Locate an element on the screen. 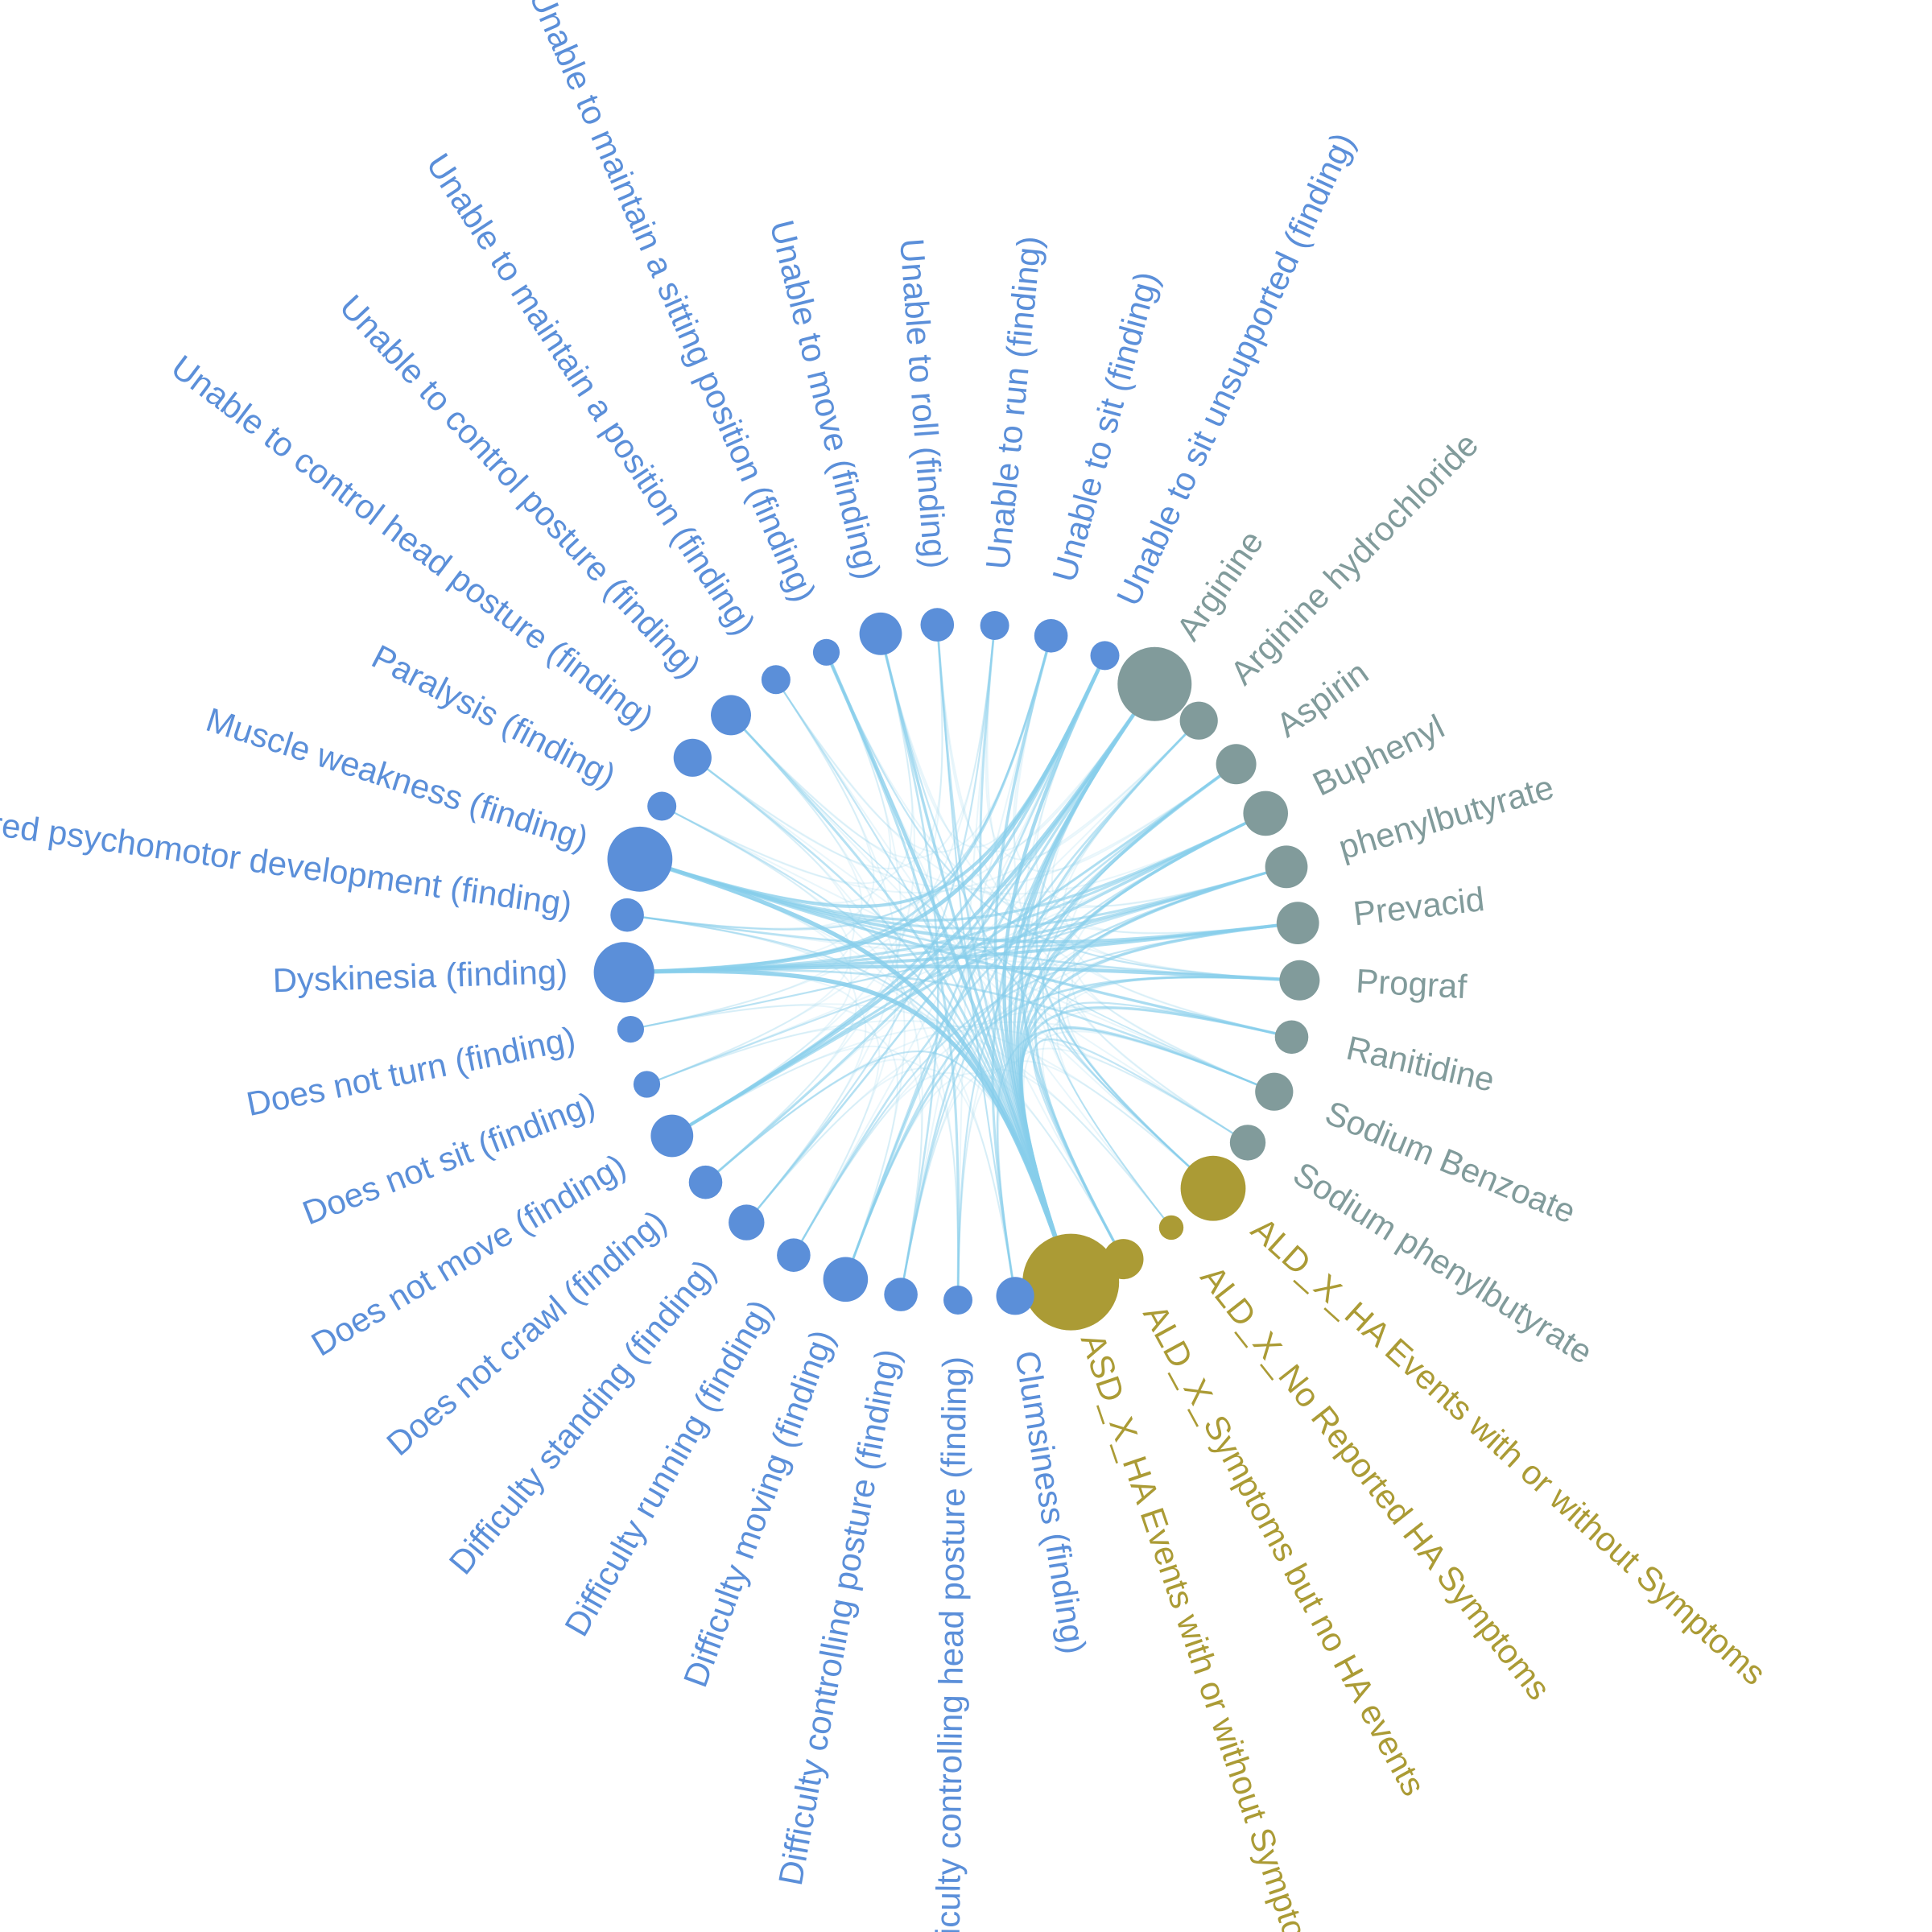 This screenshot has height=1932, width=1932. node-label-arginine: Arginine is located at coordinates (1219, 584).